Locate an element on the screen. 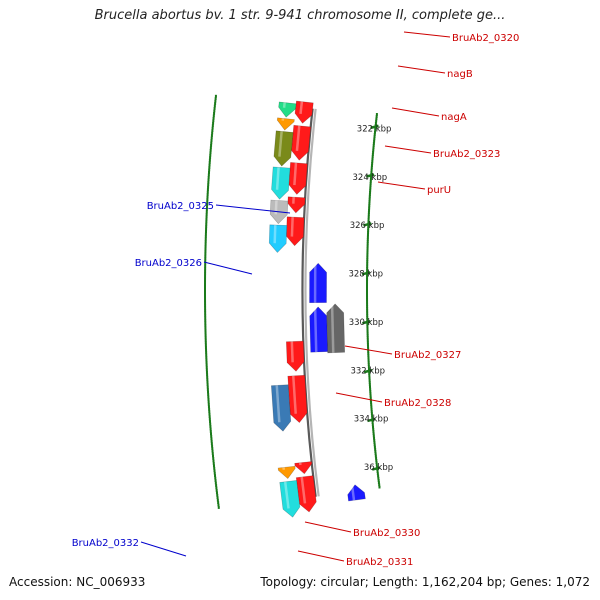 This screenshot has width=600, height=600. gene-BruAb2_0331-shade is located at coordinates (286, 495).